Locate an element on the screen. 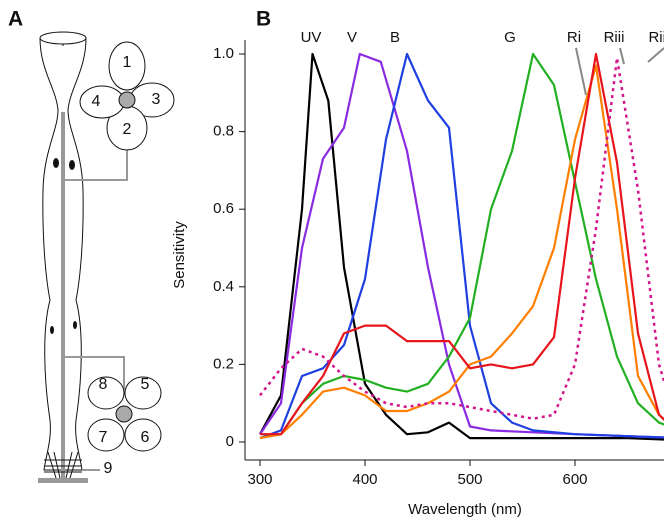 The image size is (664, 525). series-label-name: Riii is located at coordinates (614, 37).